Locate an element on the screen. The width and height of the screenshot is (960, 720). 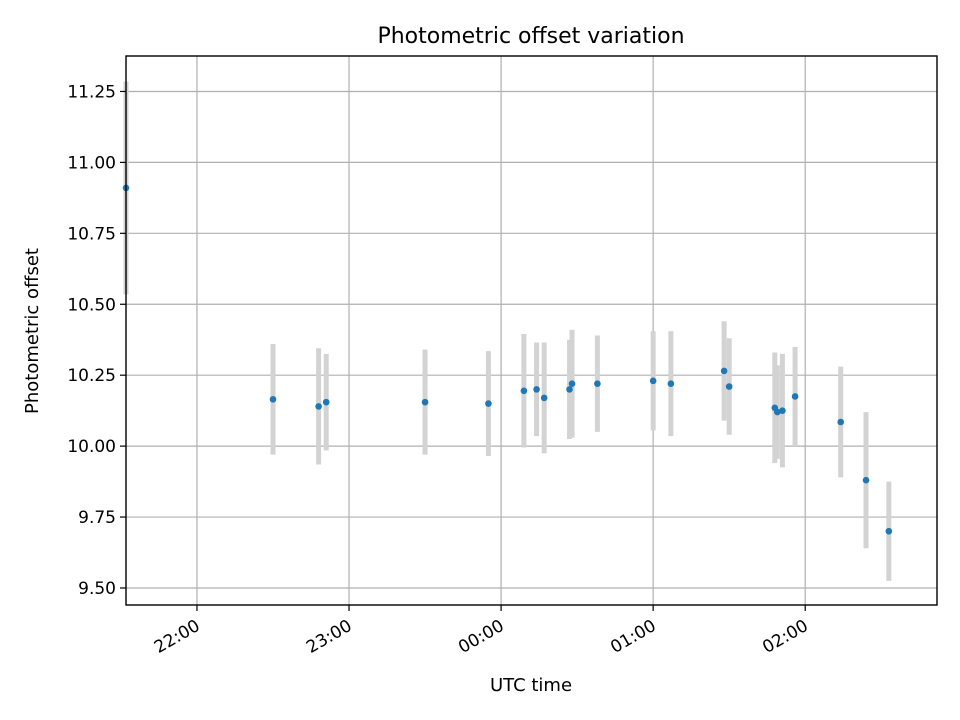
x-tick-label: 01:00 is located at coordinates (633, 637).